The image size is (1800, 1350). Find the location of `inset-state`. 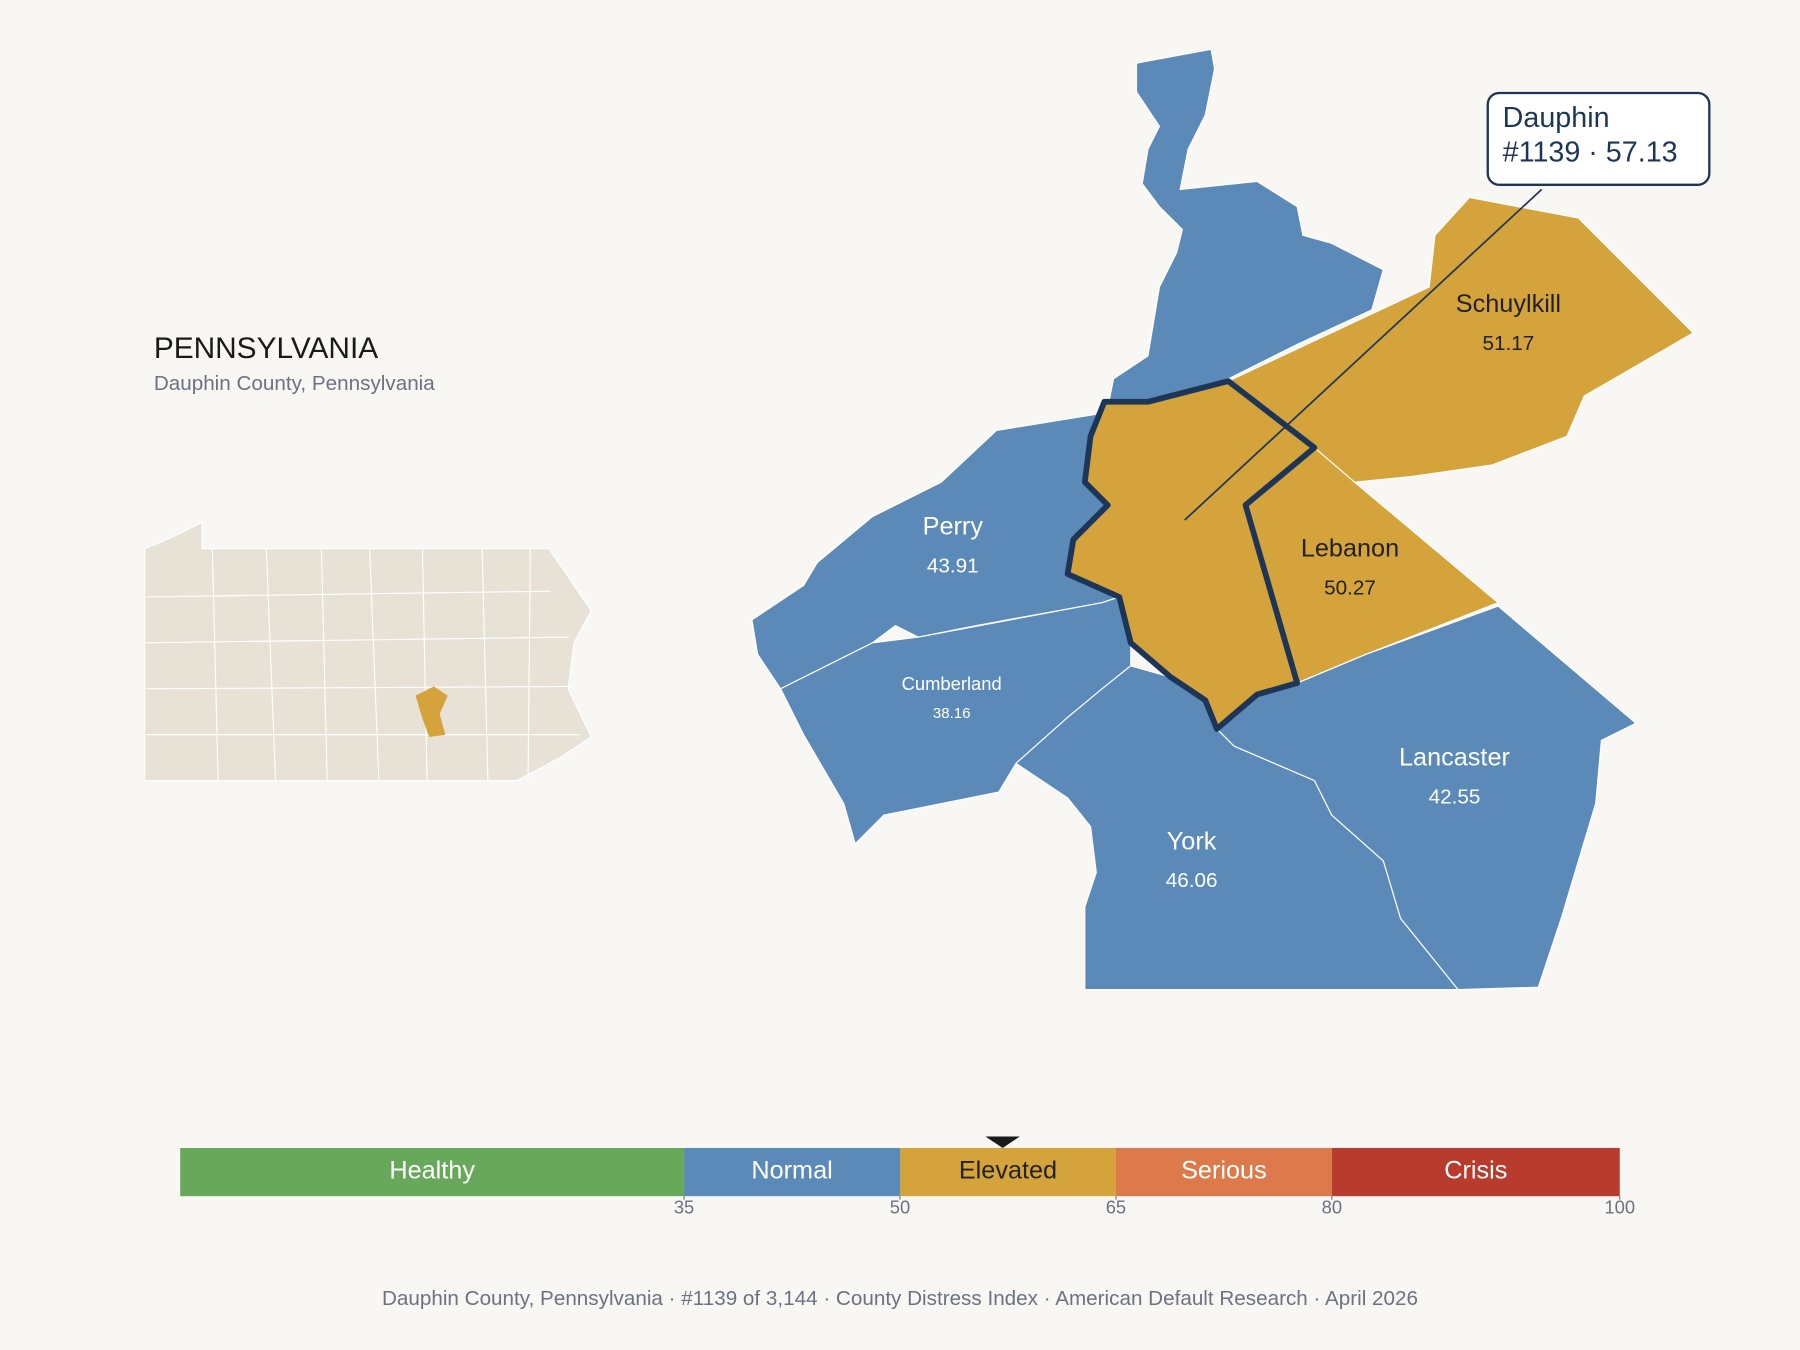

inset-state is located at coordinates (368, 651).